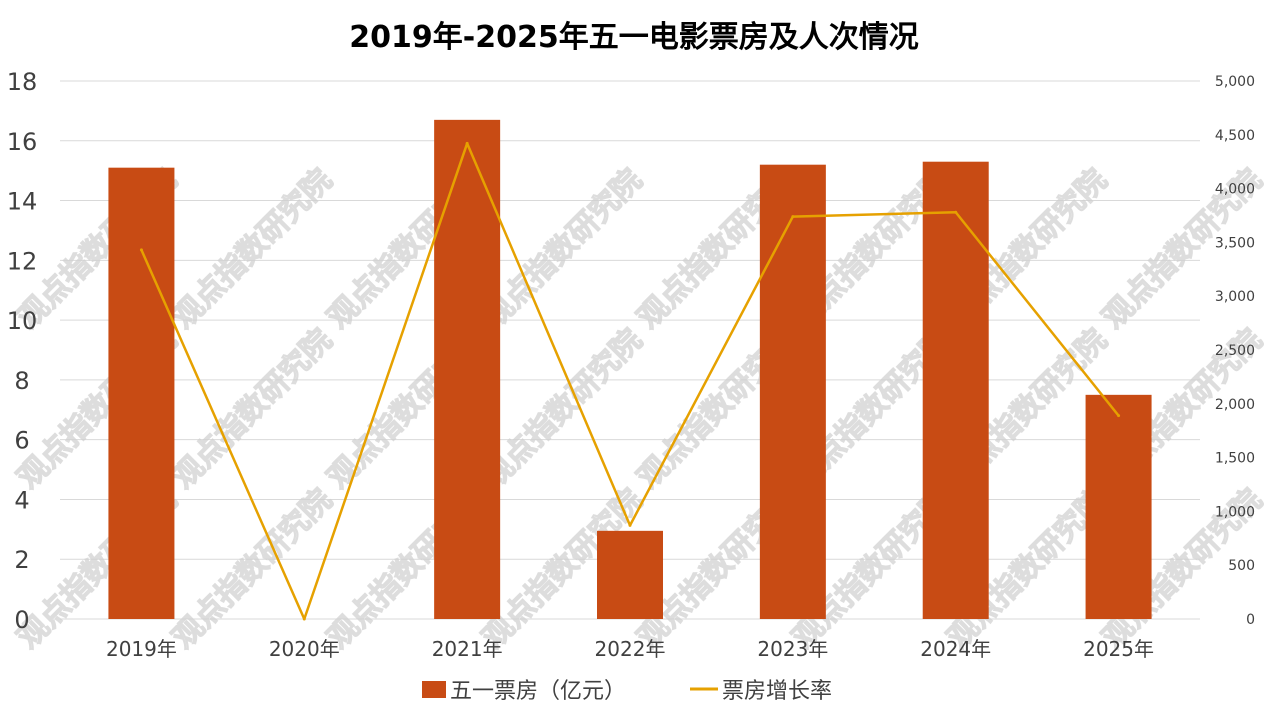  Describe the element at coordinates (1235, 243) in the screenshot. I see `right-tick-label: 3,500` at that location.